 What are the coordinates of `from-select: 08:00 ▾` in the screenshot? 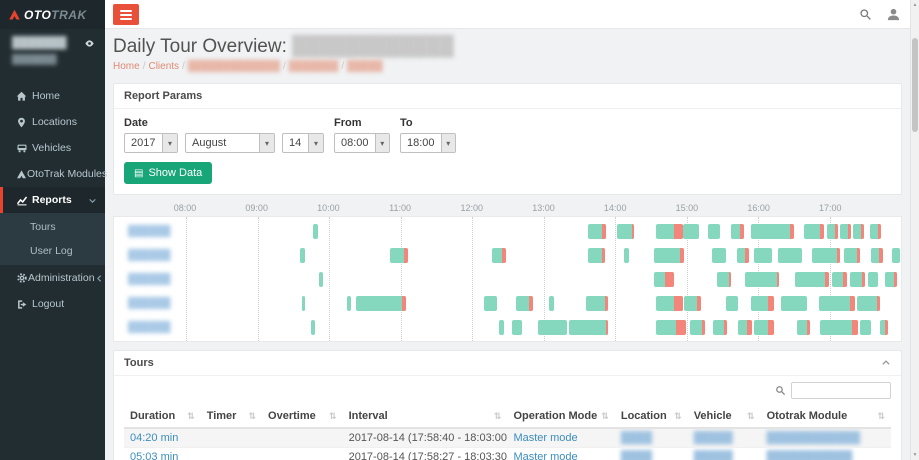 It's located at (362, 143).